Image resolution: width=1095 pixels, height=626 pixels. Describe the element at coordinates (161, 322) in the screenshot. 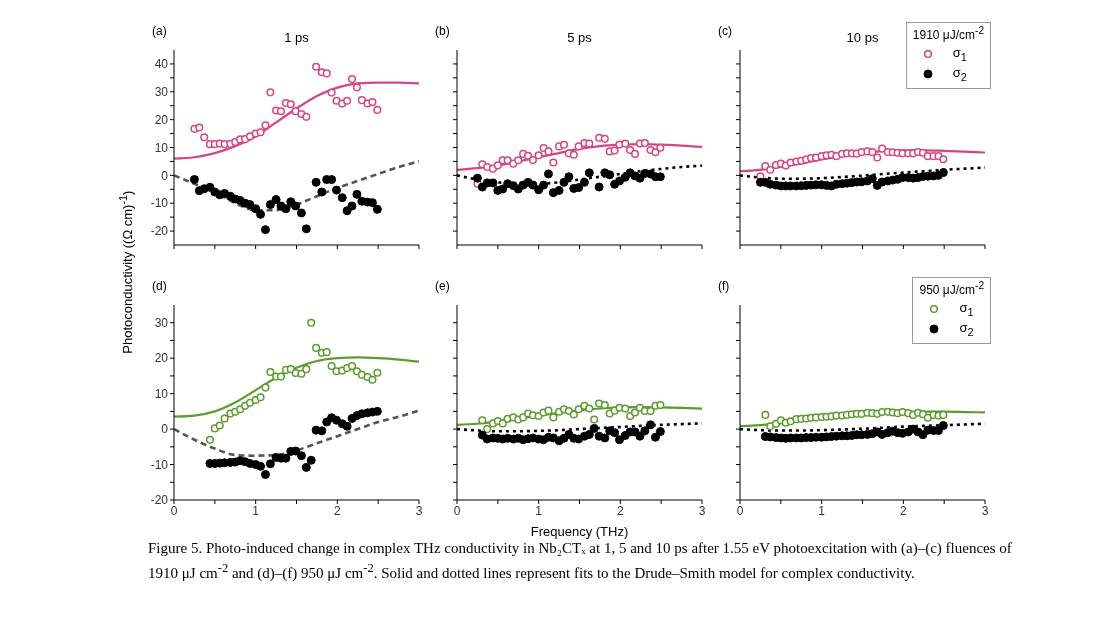

I see `y-tick-label: 30` at that location.